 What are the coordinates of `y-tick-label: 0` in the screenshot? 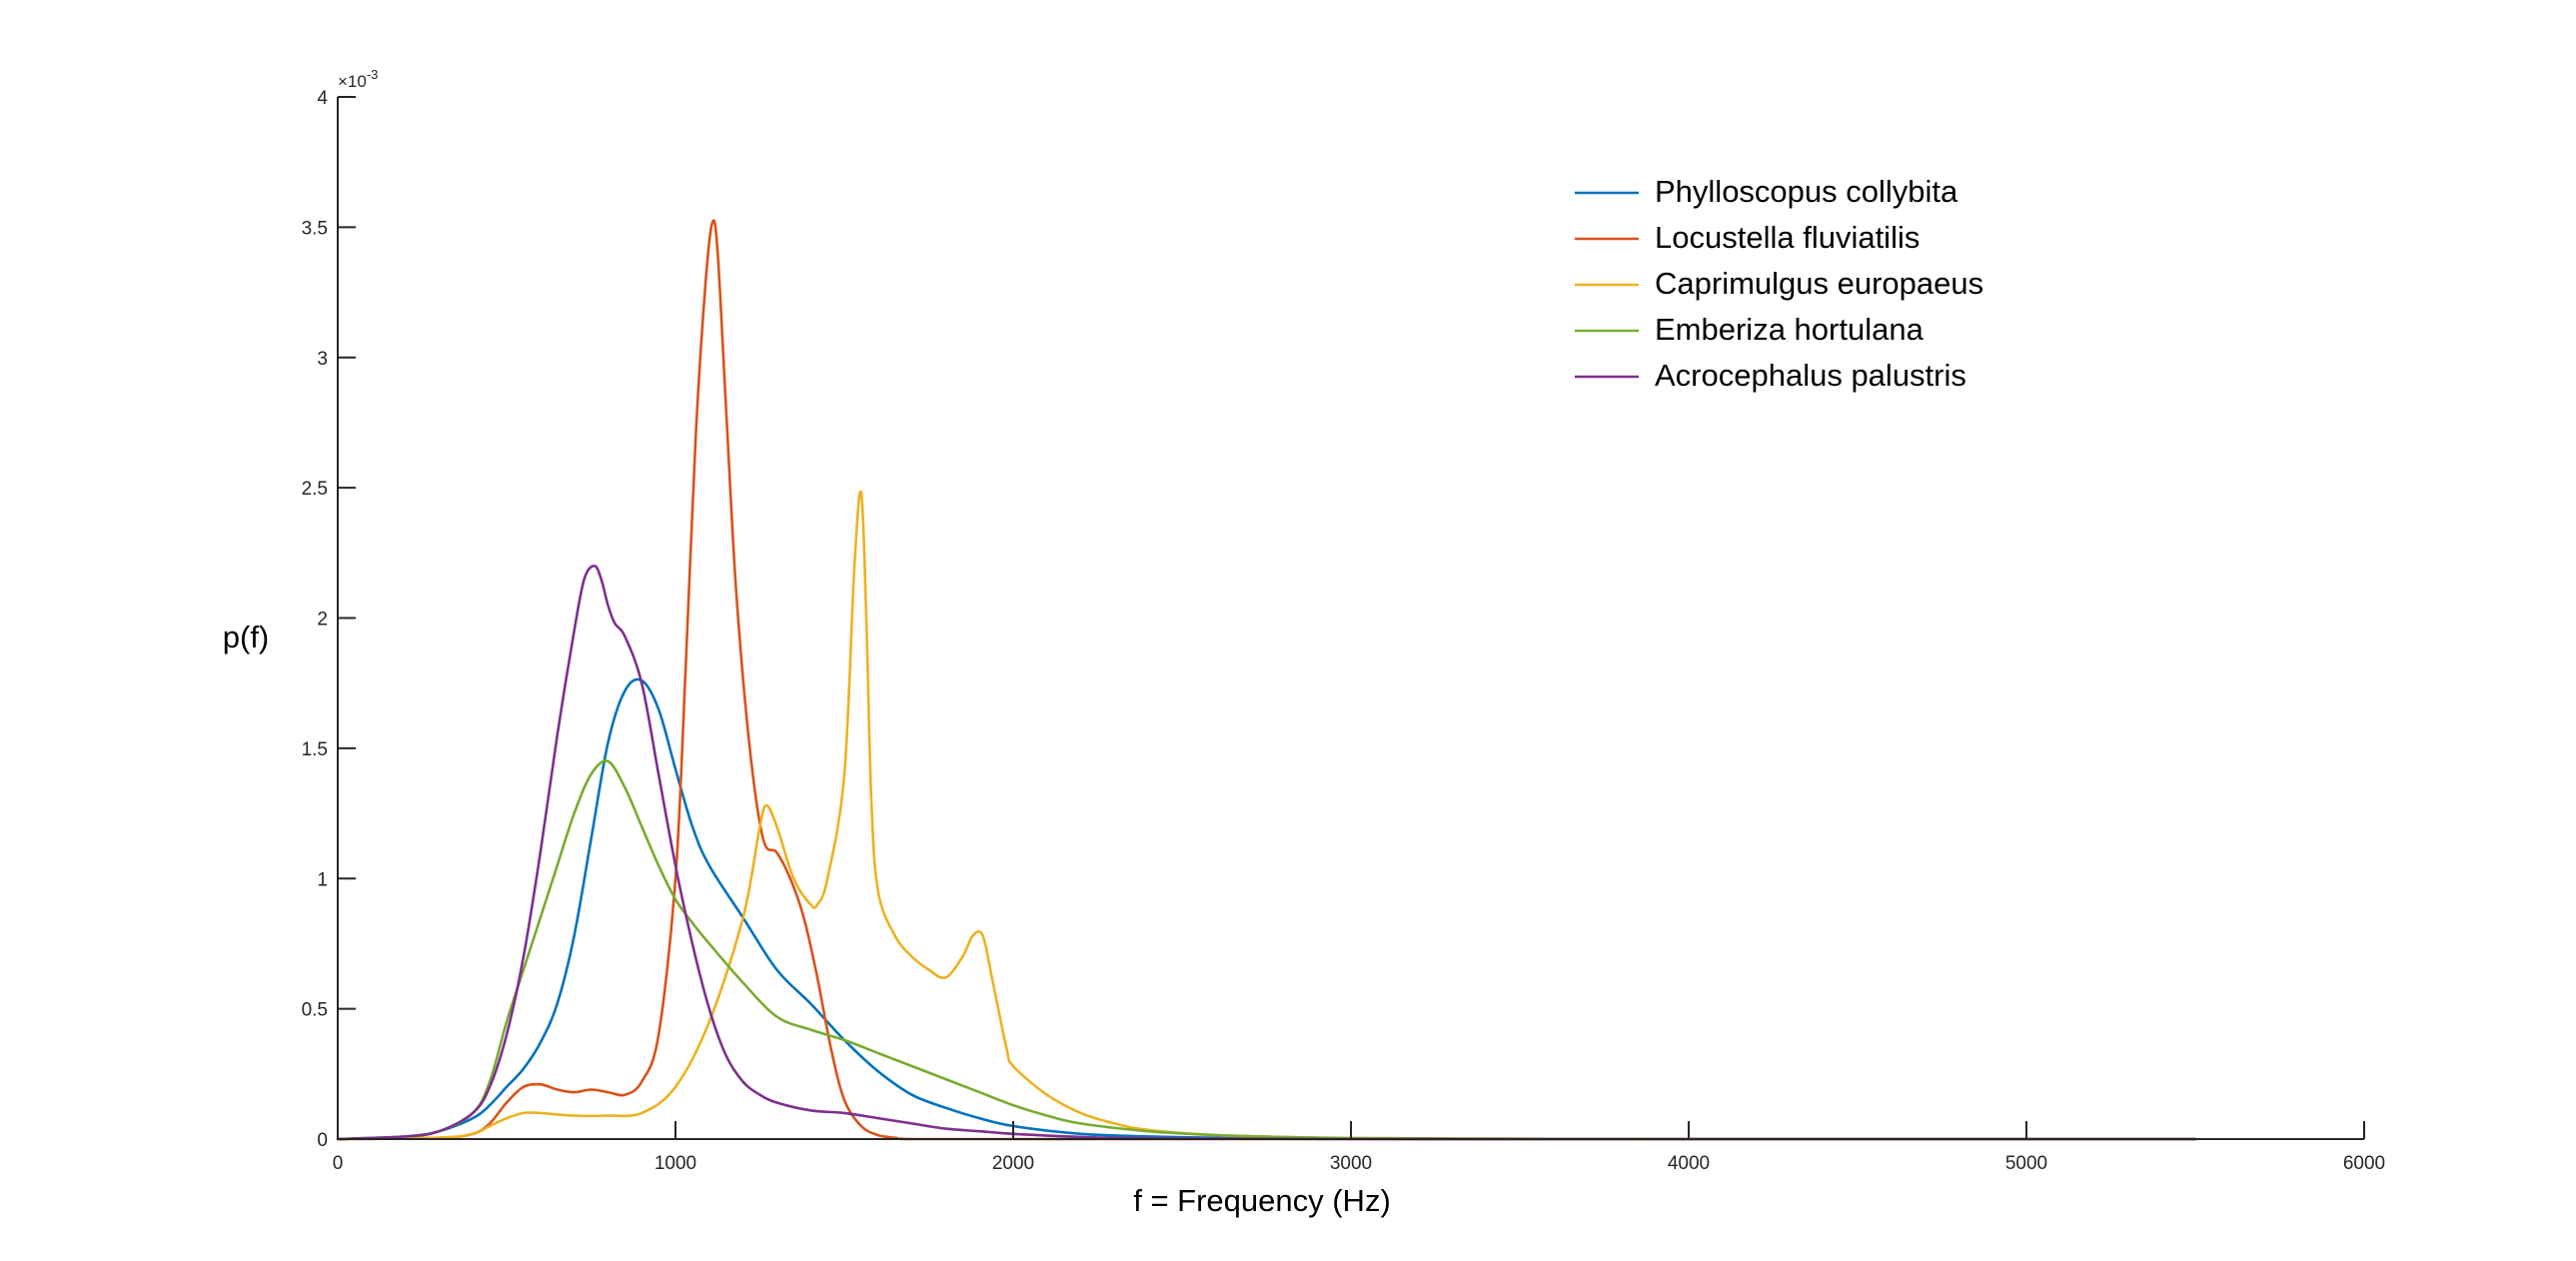 It's located at (322, 1140).